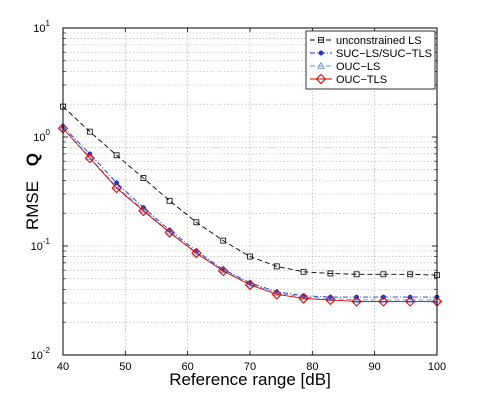  I want to click on legend-entry: unconstrained LS, so click(366, 41).